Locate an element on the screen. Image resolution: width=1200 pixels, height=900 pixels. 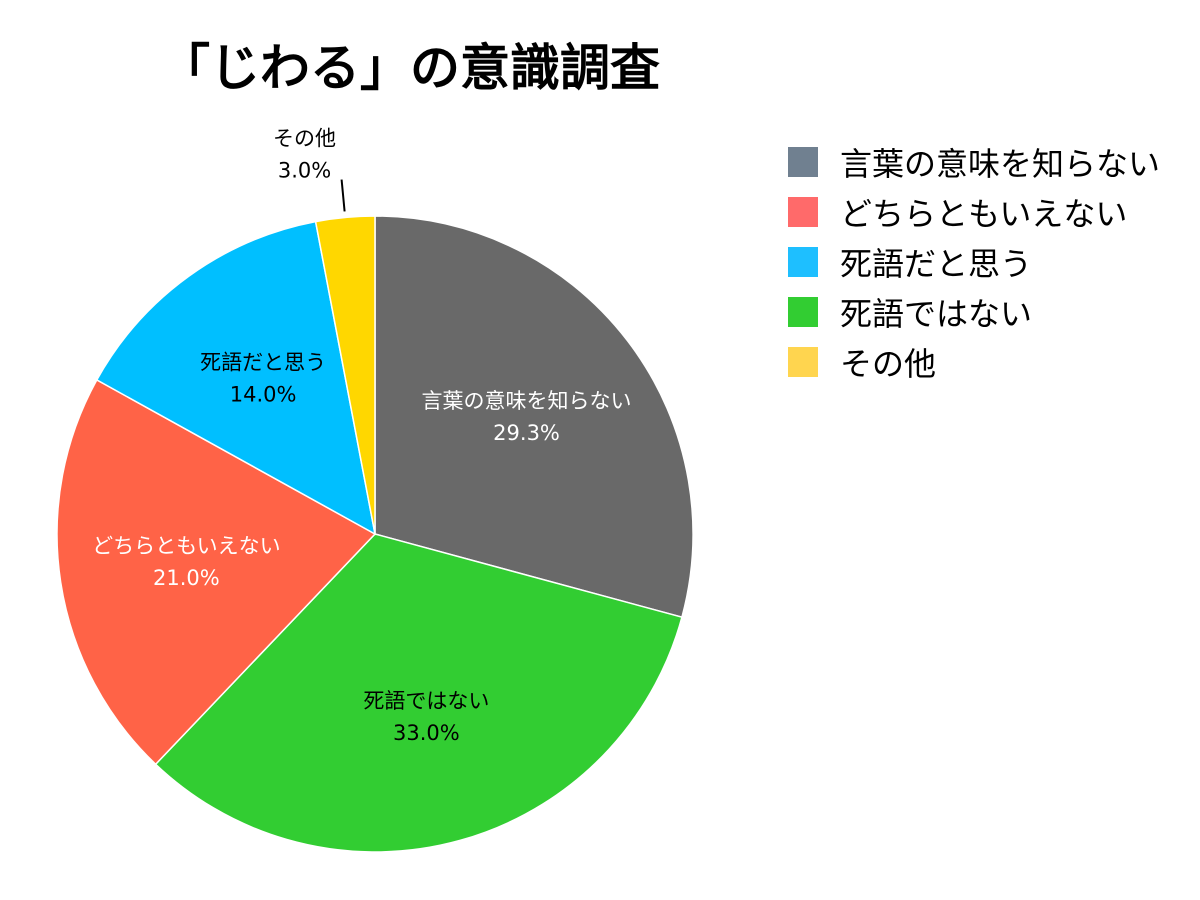
legend-item: どちらともいえない is located at coordinates (974, 212).